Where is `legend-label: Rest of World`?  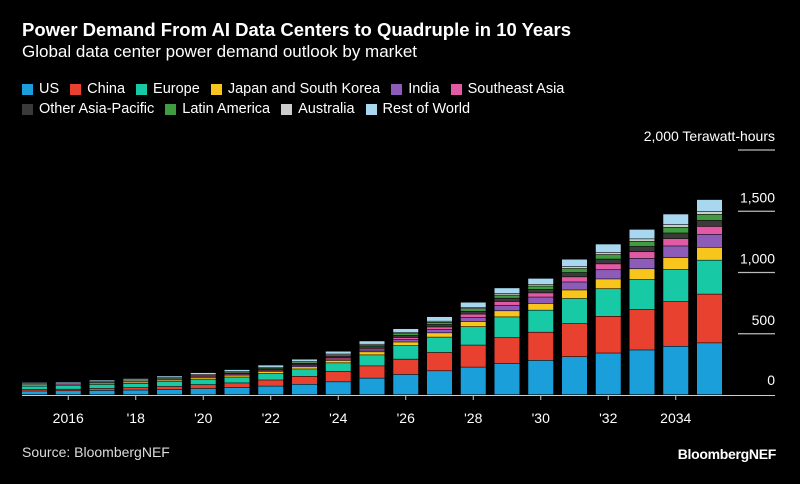
legend-label: Rest of World is located at coordinates (426, 109).